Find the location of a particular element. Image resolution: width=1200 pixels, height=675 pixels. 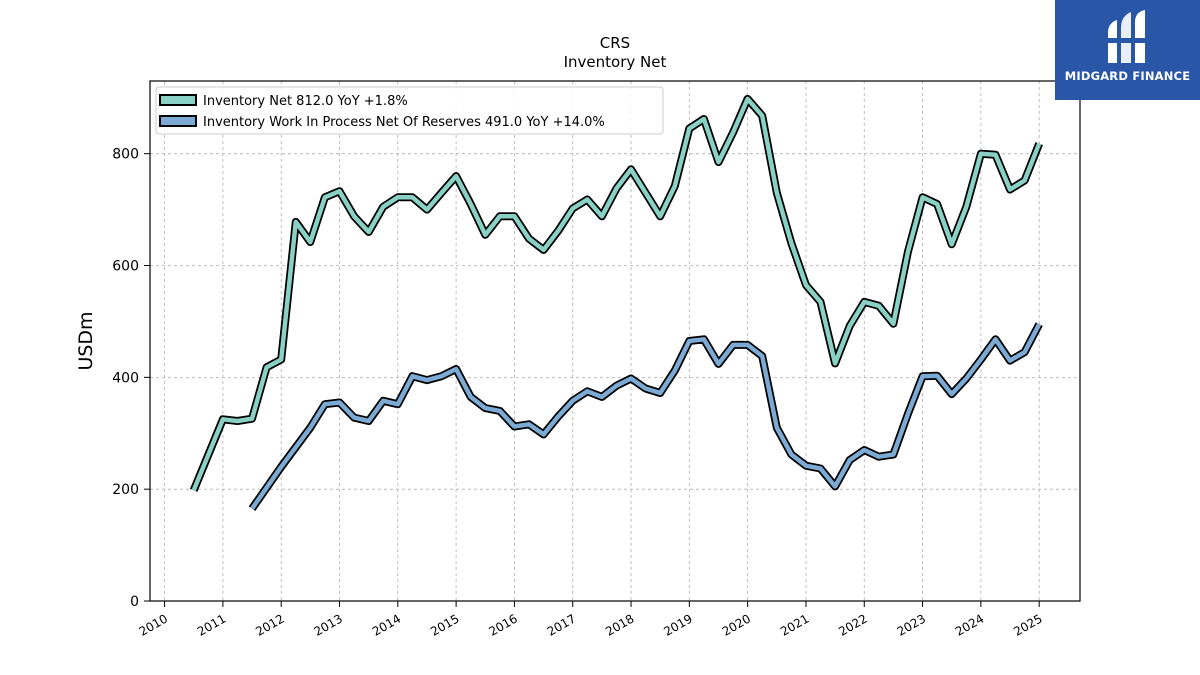

x-tick-label: 2018 is located at coordinates (619, 624).